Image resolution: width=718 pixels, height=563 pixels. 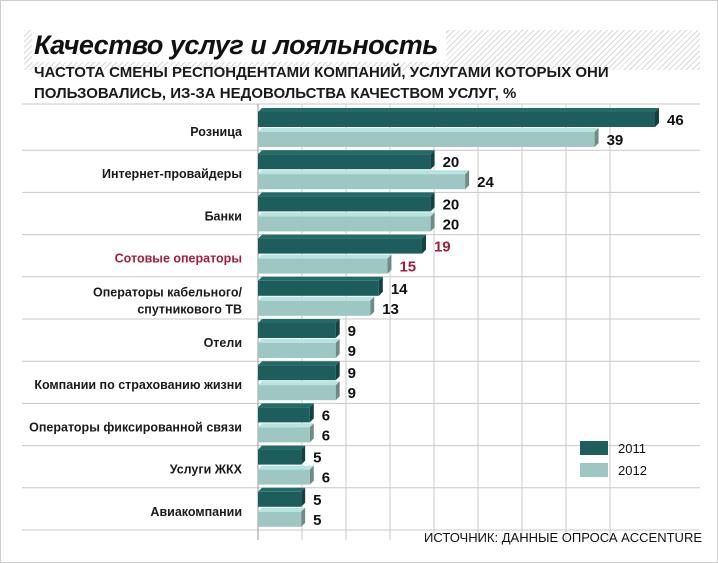 I want to click on category-label: Банки, so click(x=223, y=216).